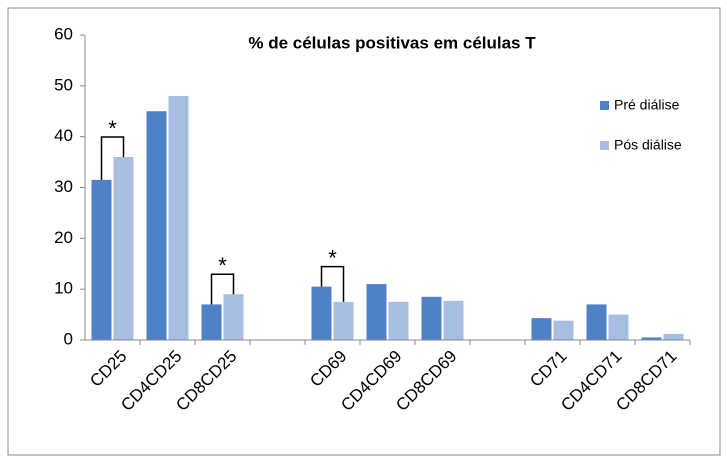 The image size is (727, 470). I want to click on x-tick-label: CD8CD25, so click(206, 381).